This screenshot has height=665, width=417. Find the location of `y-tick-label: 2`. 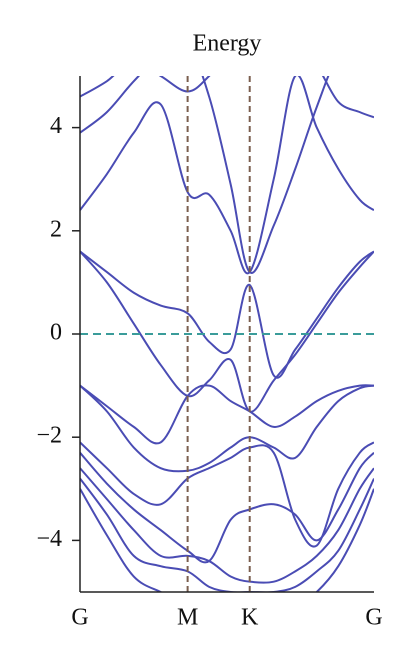

y-tick-label: 2 is located at coordinates (56, 229).